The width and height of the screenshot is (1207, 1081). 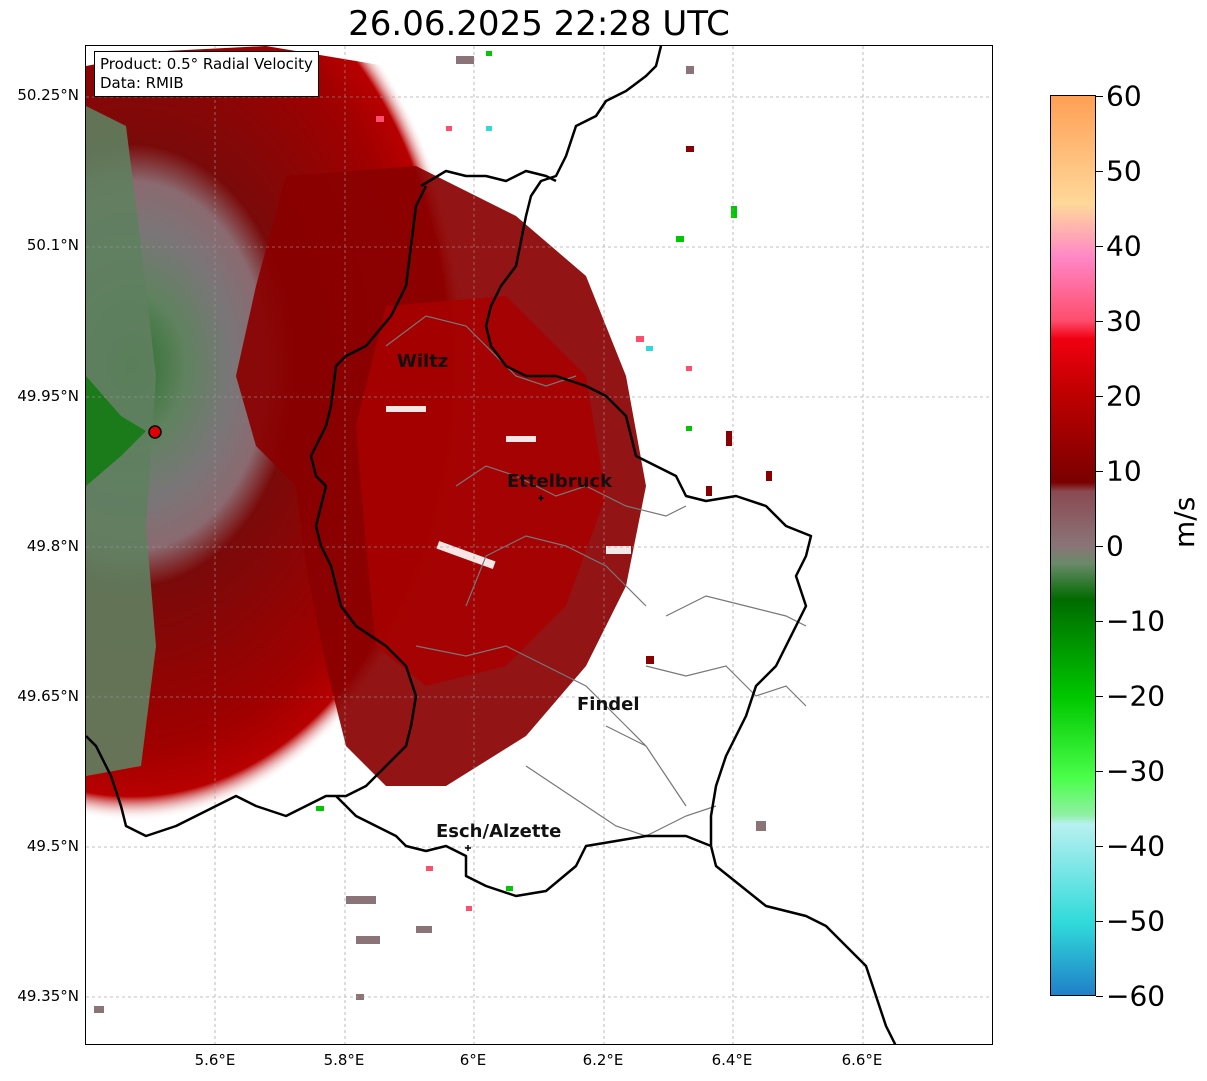 What do you see at coordinates (499, 831) in the screenshot?
I see `city-label-esch: Esch/Alzette` at bounding box center [499, 831].